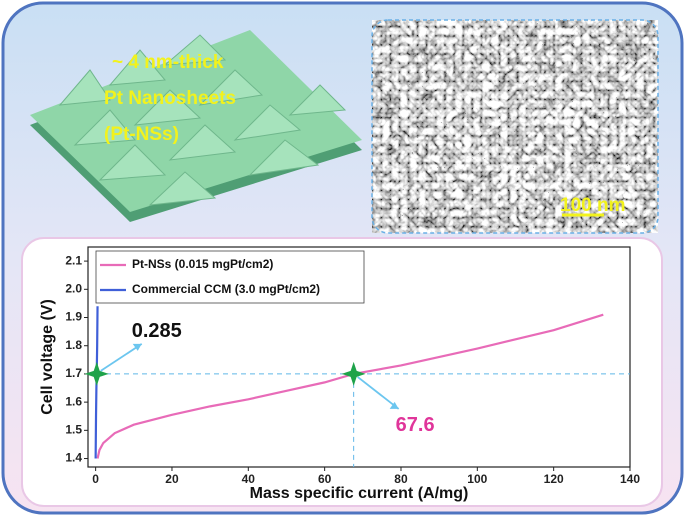 The width and height of the screenshot is (685, 521). Describe the element at coordinates (202, 120) in the screenshot. I see `fins` at that location.